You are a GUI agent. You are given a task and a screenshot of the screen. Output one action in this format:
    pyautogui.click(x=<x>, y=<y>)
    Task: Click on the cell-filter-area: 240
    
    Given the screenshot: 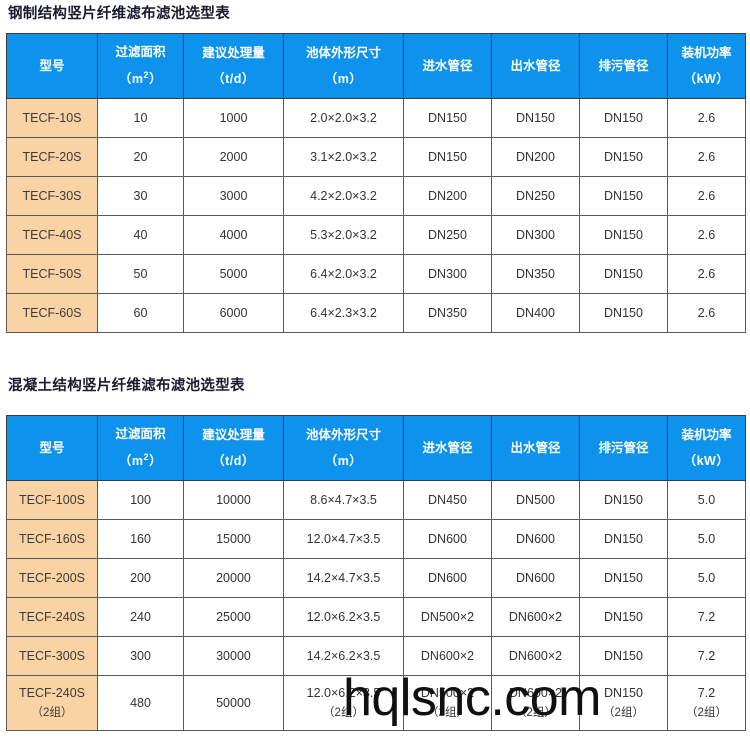 What is the action you would take?
    pyautogui.click(x=140, y=617)
    